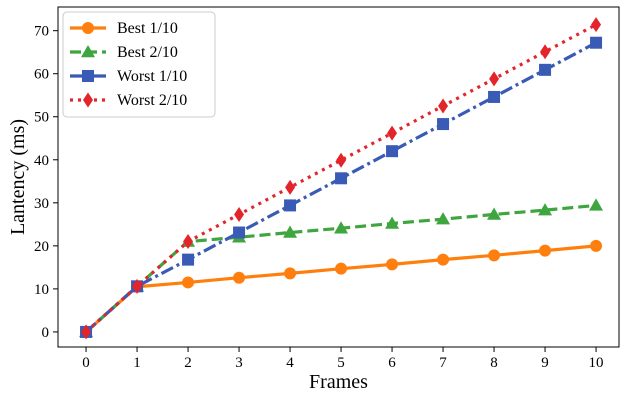 The height and width of the screenshot is (393, 621). I want to click on x-tick-label: 4, so click(290, 363).